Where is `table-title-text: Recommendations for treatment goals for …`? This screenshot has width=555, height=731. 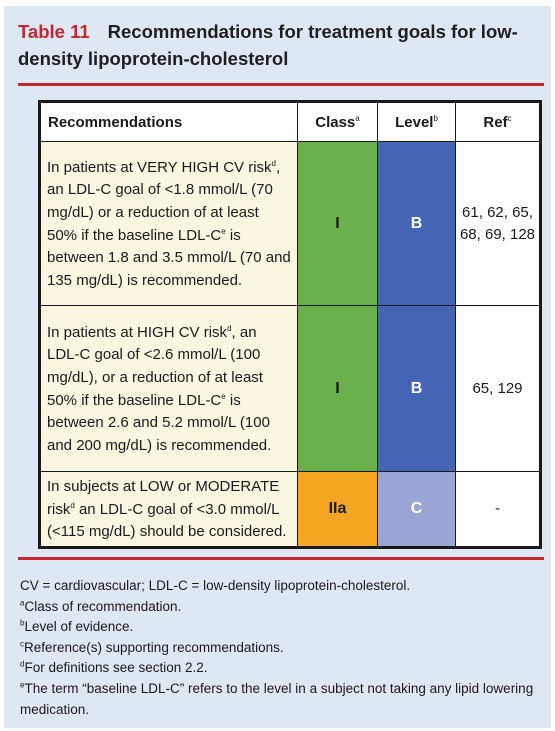 table-title-text: Recommendations for treatment goals for … is located at coordinates (268, 45).